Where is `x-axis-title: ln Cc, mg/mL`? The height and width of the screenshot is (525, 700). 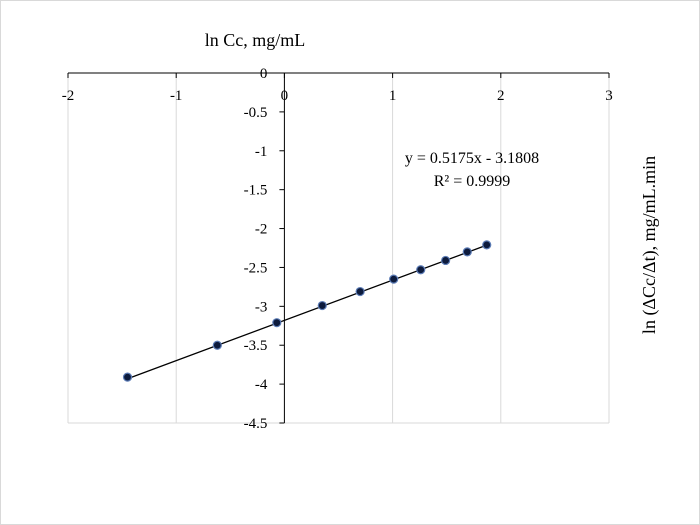 x-axis-title: ln Cc, mg/mL is located at coordinates (255, 40).